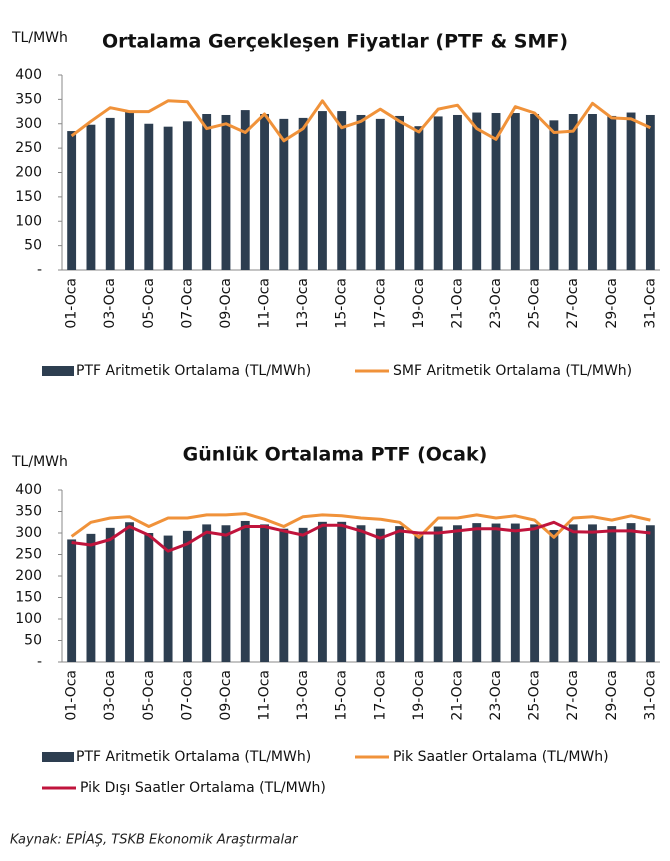  What do you see at coordinates (187, 695) in the screenshot?
I see `x-tick-label: 07-Oca` at bounding box center [187, 695].